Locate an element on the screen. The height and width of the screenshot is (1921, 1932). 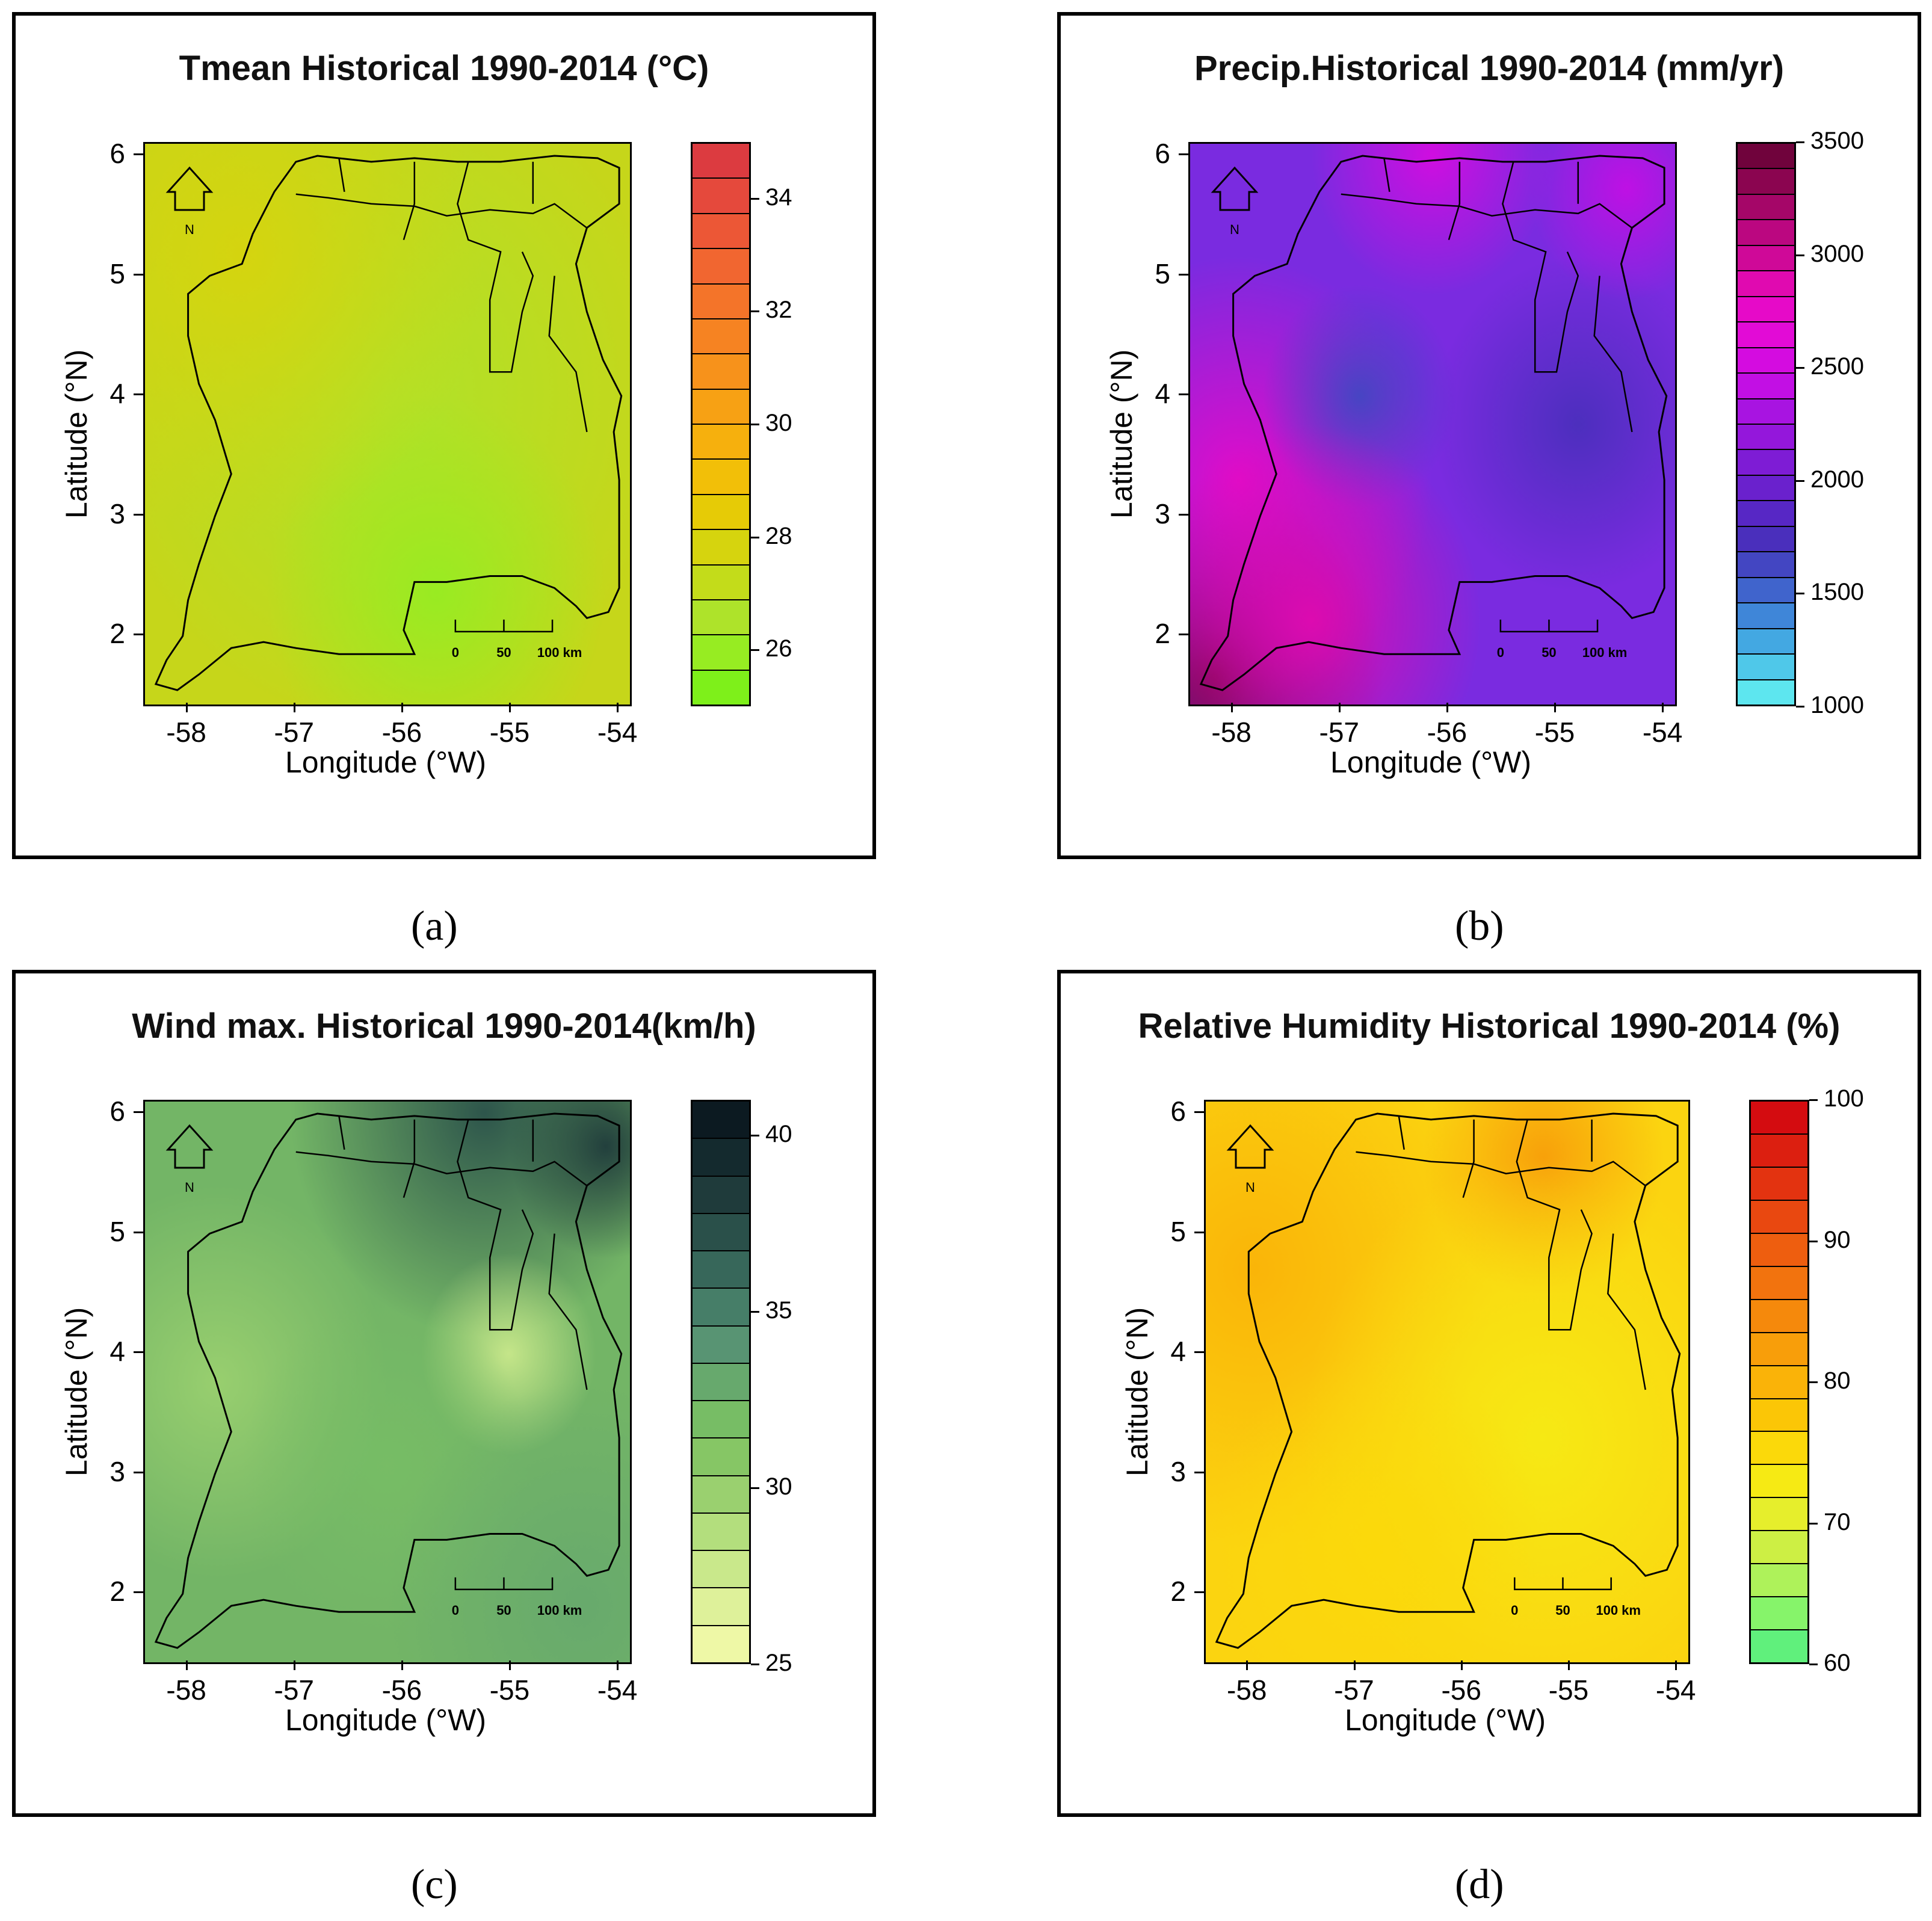
scale-bar-label: 50 is located at coordinates (1562, 1610).